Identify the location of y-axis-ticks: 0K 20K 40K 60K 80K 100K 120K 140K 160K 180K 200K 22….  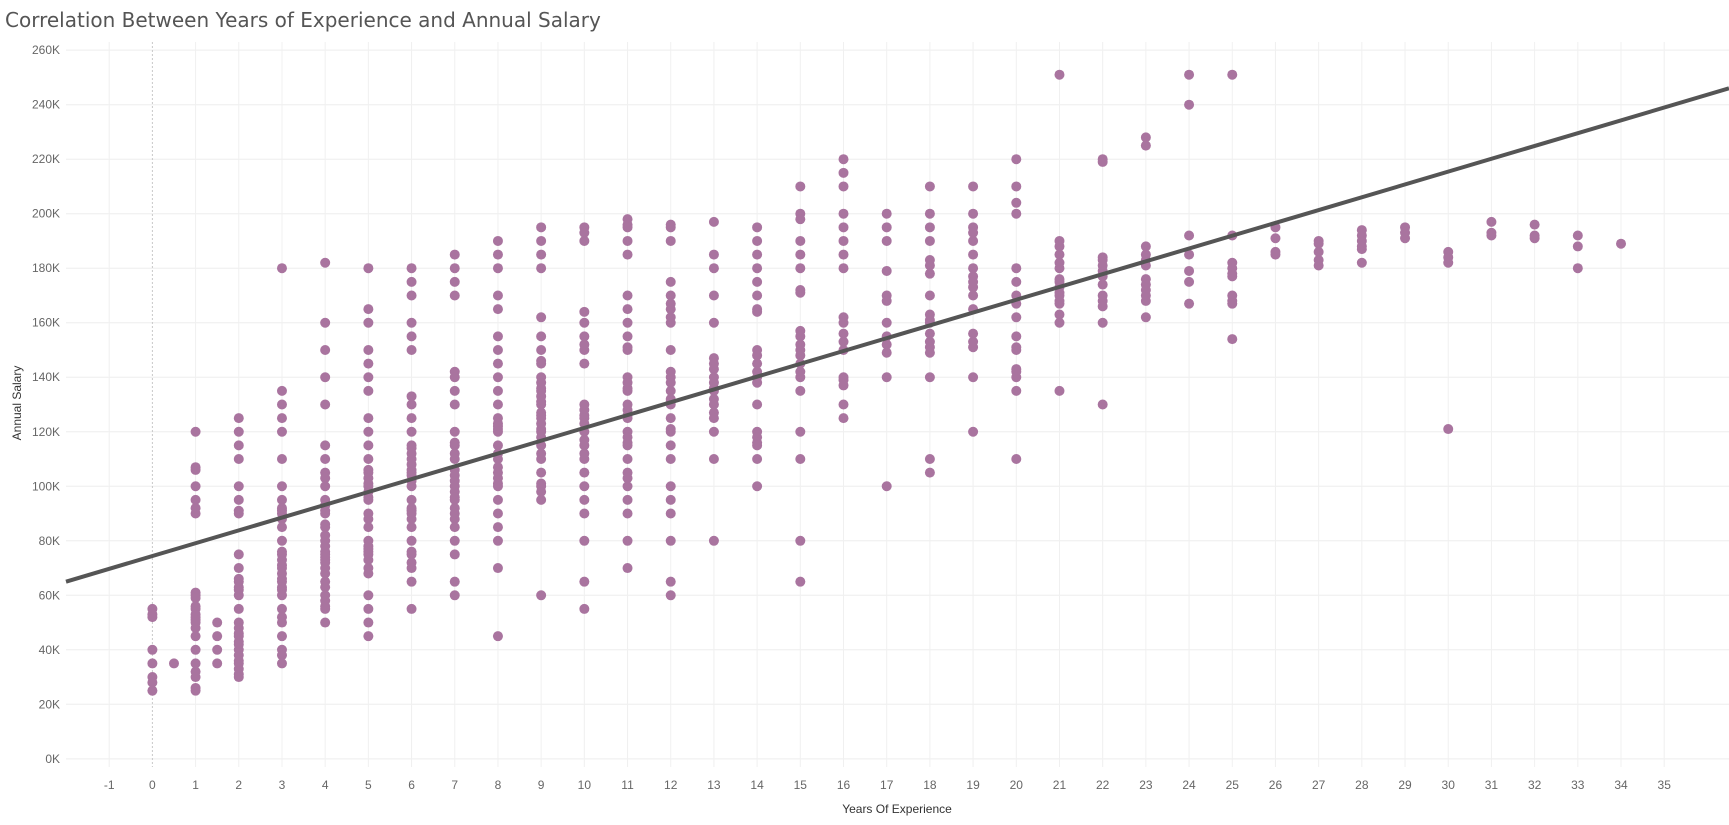
(46, 404).